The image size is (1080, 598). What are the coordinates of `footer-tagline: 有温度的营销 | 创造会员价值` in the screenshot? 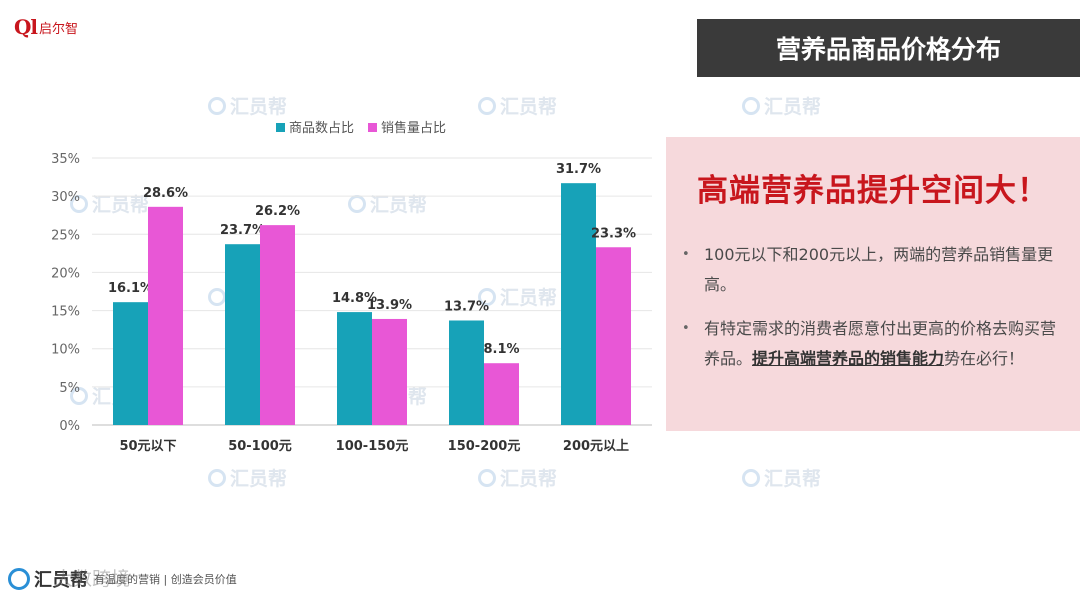 It's located at (165, 579).